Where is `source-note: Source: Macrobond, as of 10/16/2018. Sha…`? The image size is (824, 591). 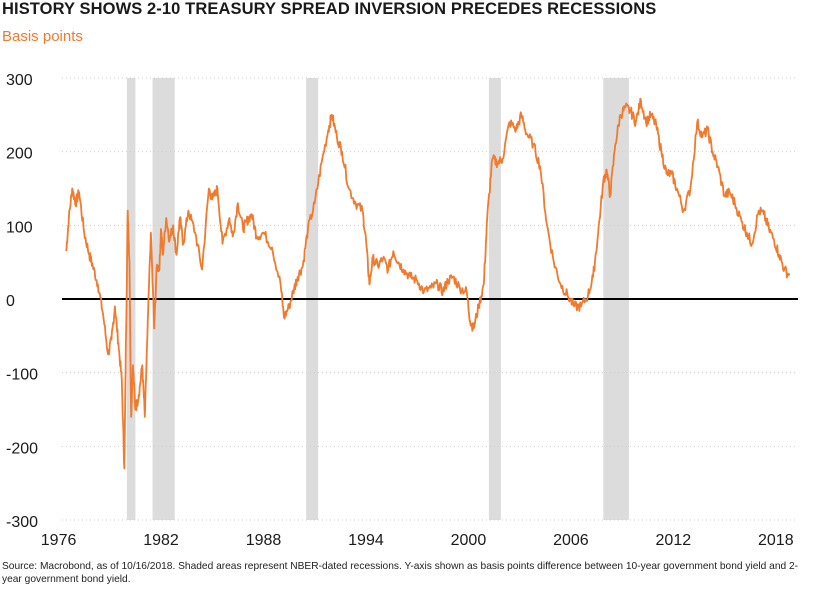
source-note: Source: Macrobond, as of 10/16/2018. Sha… is located at coordinates (400, 573).